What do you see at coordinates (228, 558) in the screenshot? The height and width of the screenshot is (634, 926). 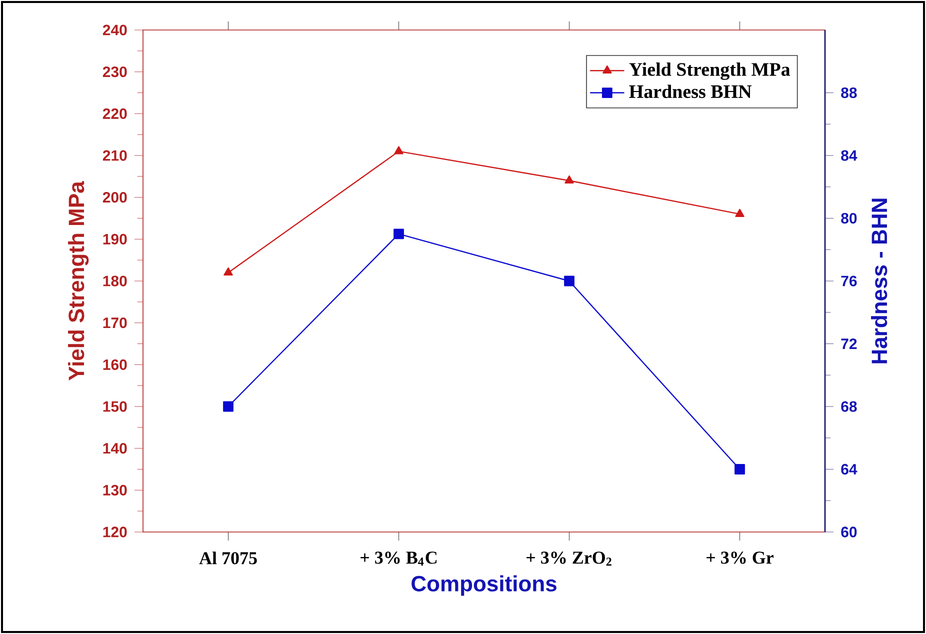 I see `x-tick-label: Al 7075` at bounding box center [228, 558].